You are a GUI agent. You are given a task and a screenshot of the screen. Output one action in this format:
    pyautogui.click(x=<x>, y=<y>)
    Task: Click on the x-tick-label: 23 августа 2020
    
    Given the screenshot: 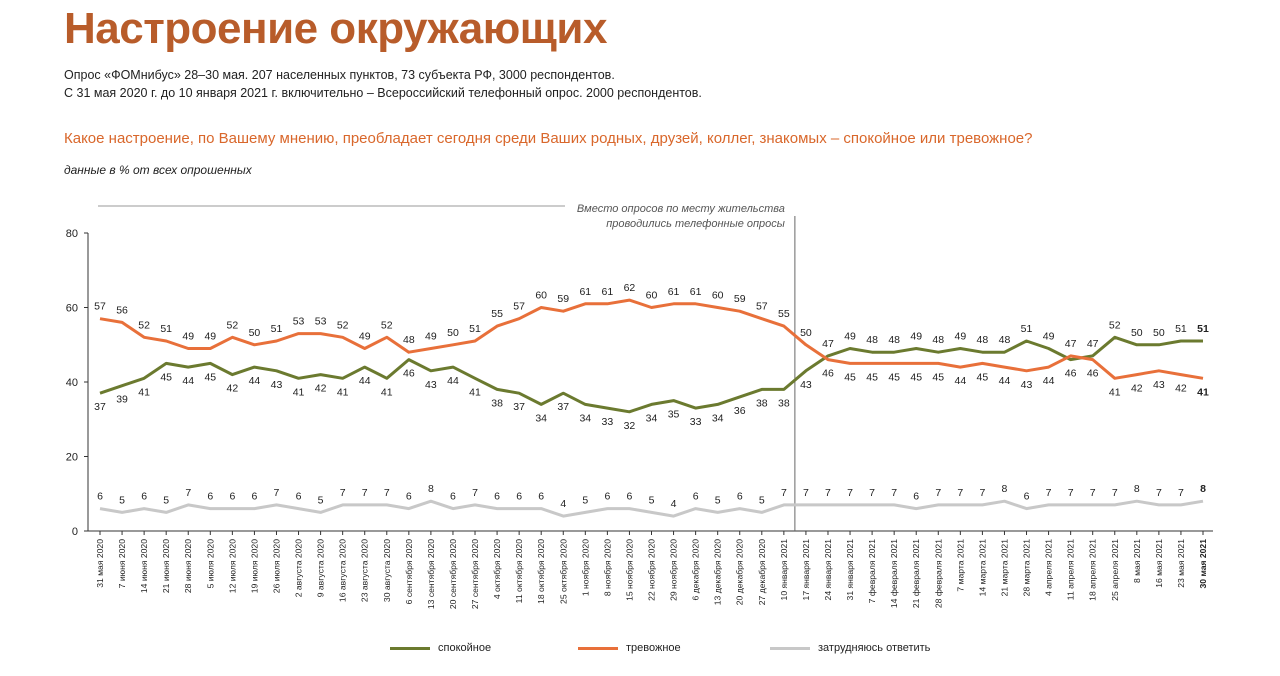 What is the action you would take?
    pyautogui.click(x=365, y=570)
    